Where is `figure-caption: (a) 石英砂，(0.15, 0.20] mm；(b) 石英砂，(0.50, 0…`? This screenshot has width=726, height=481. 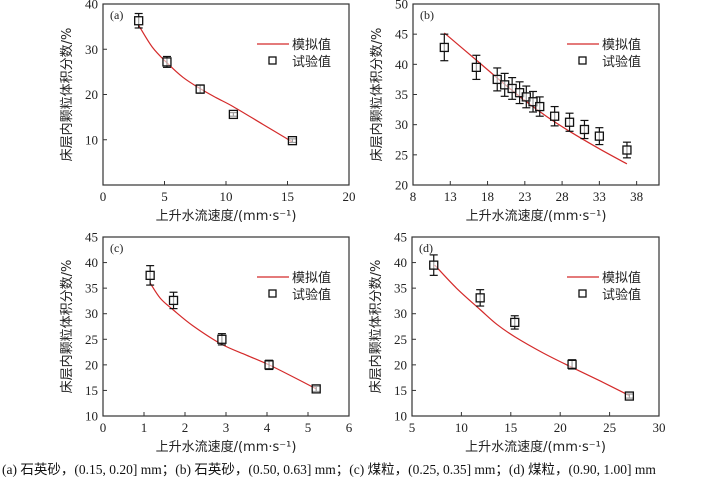
figure-caption: (a) 石英砂，(0.15, 0.20] mm；(b) 石英砂，(0.50, 0… is located at coordinates (329, 469).